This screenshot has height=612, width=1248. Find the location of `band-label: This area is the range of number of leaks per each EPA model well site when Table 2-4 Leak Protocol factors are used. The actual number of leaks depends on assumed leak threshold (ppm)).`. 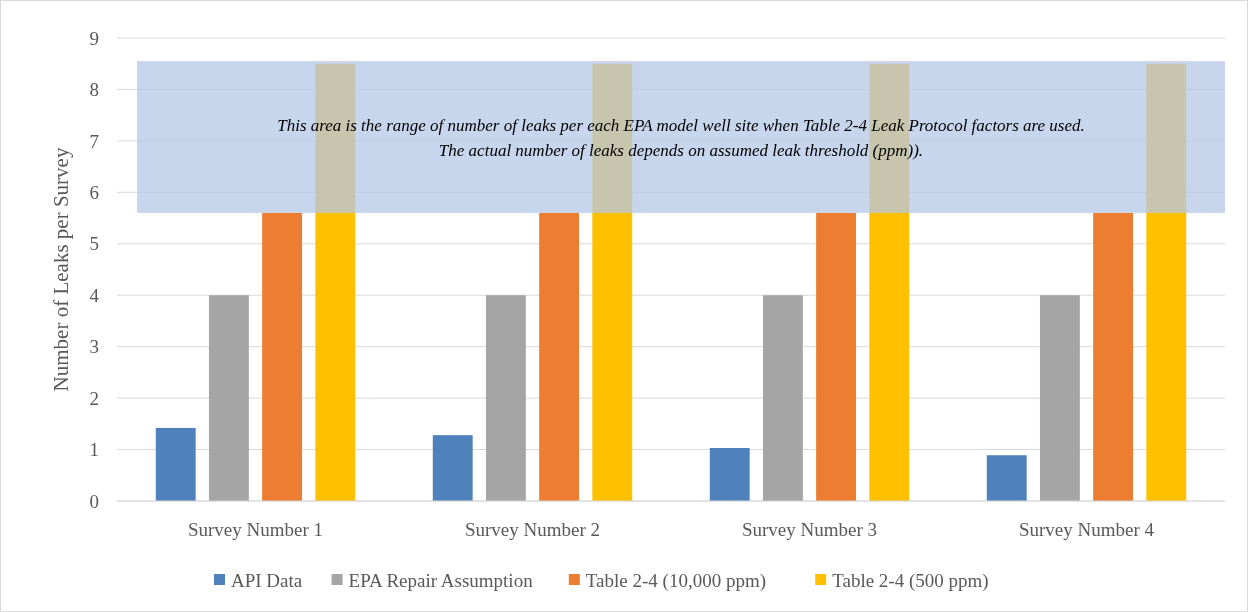

band-label: This area is the range of number of leaks per each EPA model well site when Table 2-4 Leak Protocol factors are used. The actual number of leaks depends on assumed leak threshold (ppm)). is located at coordinates (681, 138).